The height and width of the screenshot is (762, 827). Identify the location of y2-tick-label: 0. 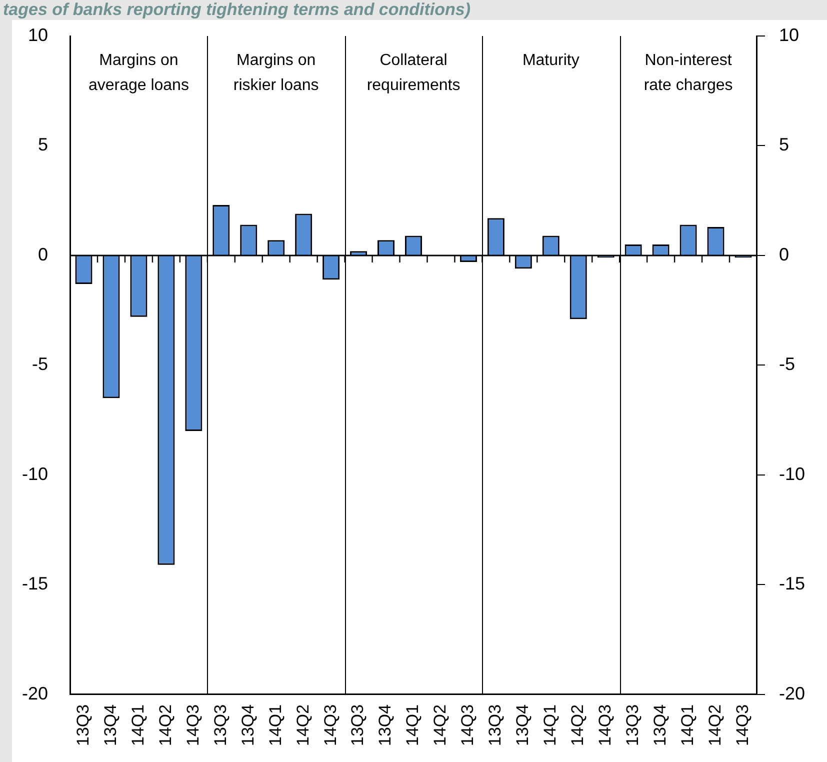
(783, 254).